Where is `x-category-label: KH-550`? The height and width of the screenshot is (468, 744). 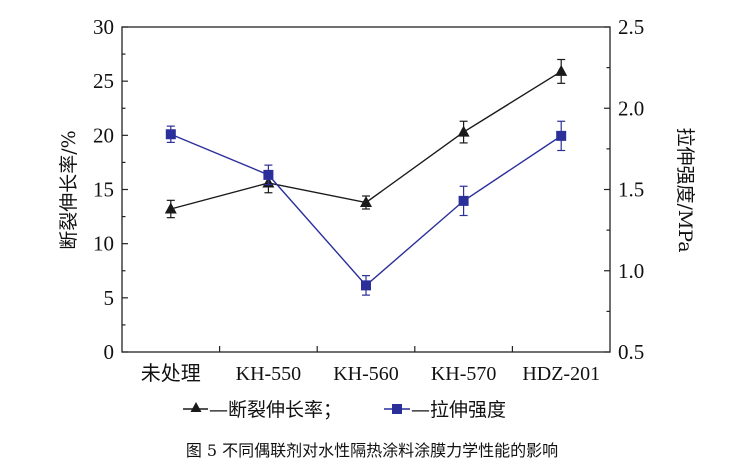
x-category-label: KH-550 is located at coordinates (269, 374).